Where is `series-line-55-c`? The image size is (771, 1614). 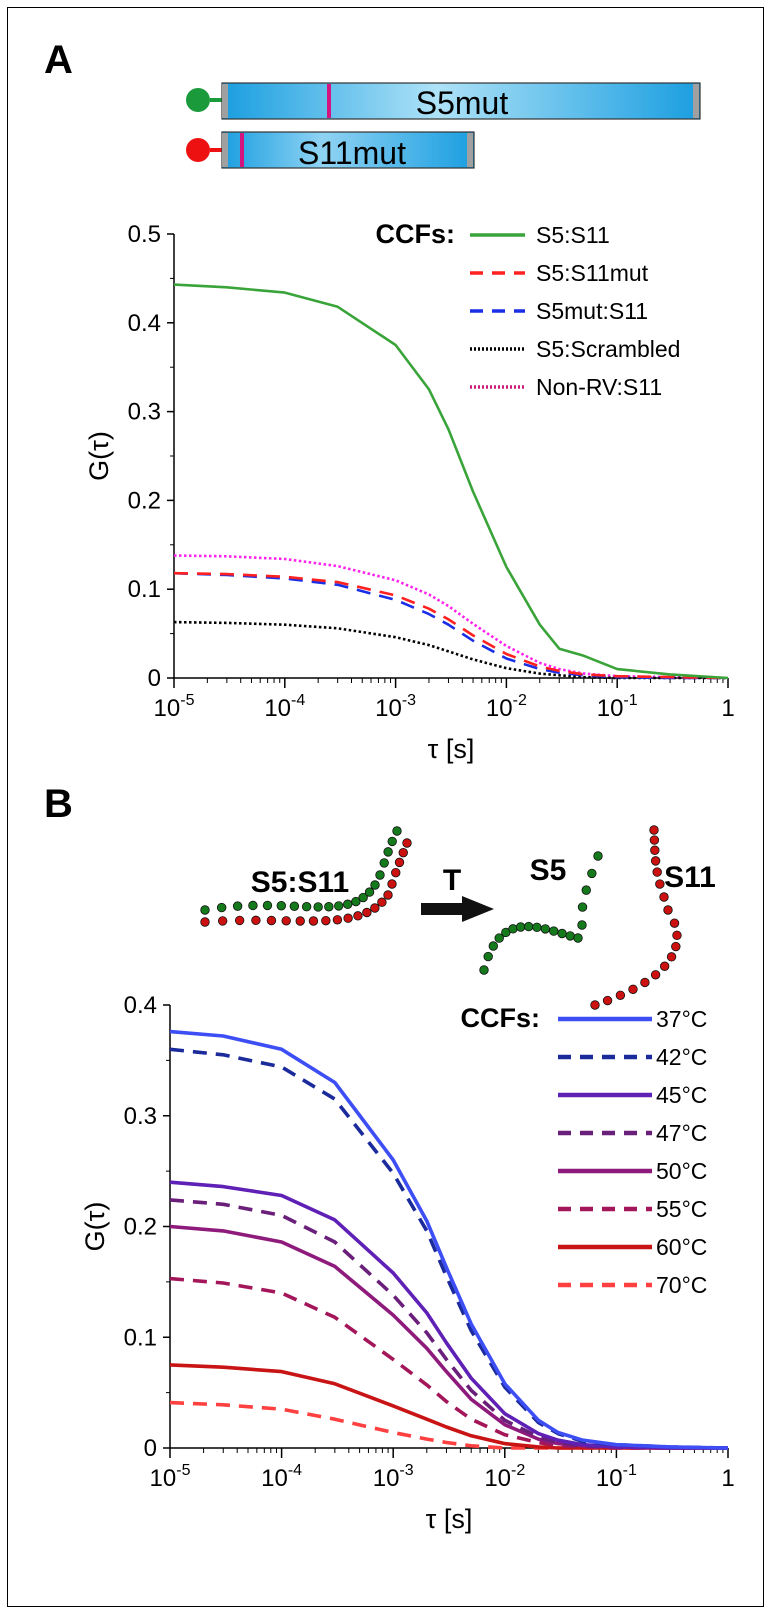 series-line-55-c is located at coordinates (448, 1363).